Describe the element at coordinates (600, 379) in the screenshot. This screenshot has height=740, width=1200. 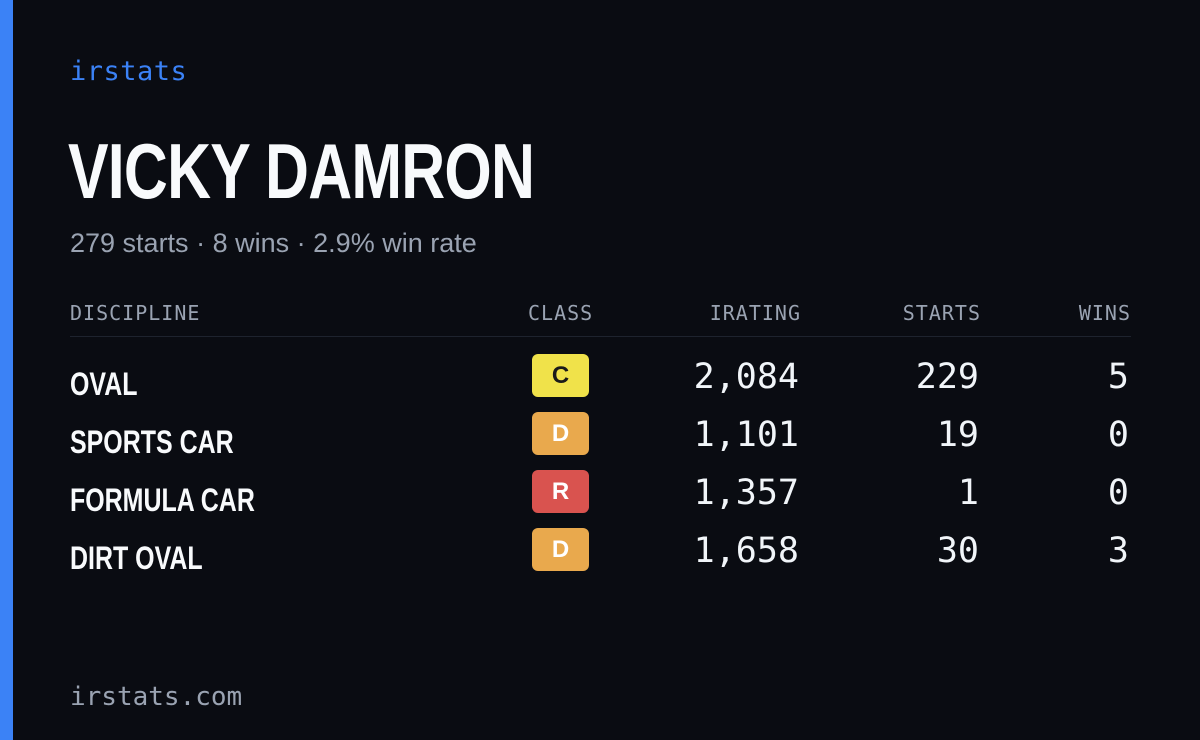
I see `table-row: OVAL C 2,084 229 5` at that location.